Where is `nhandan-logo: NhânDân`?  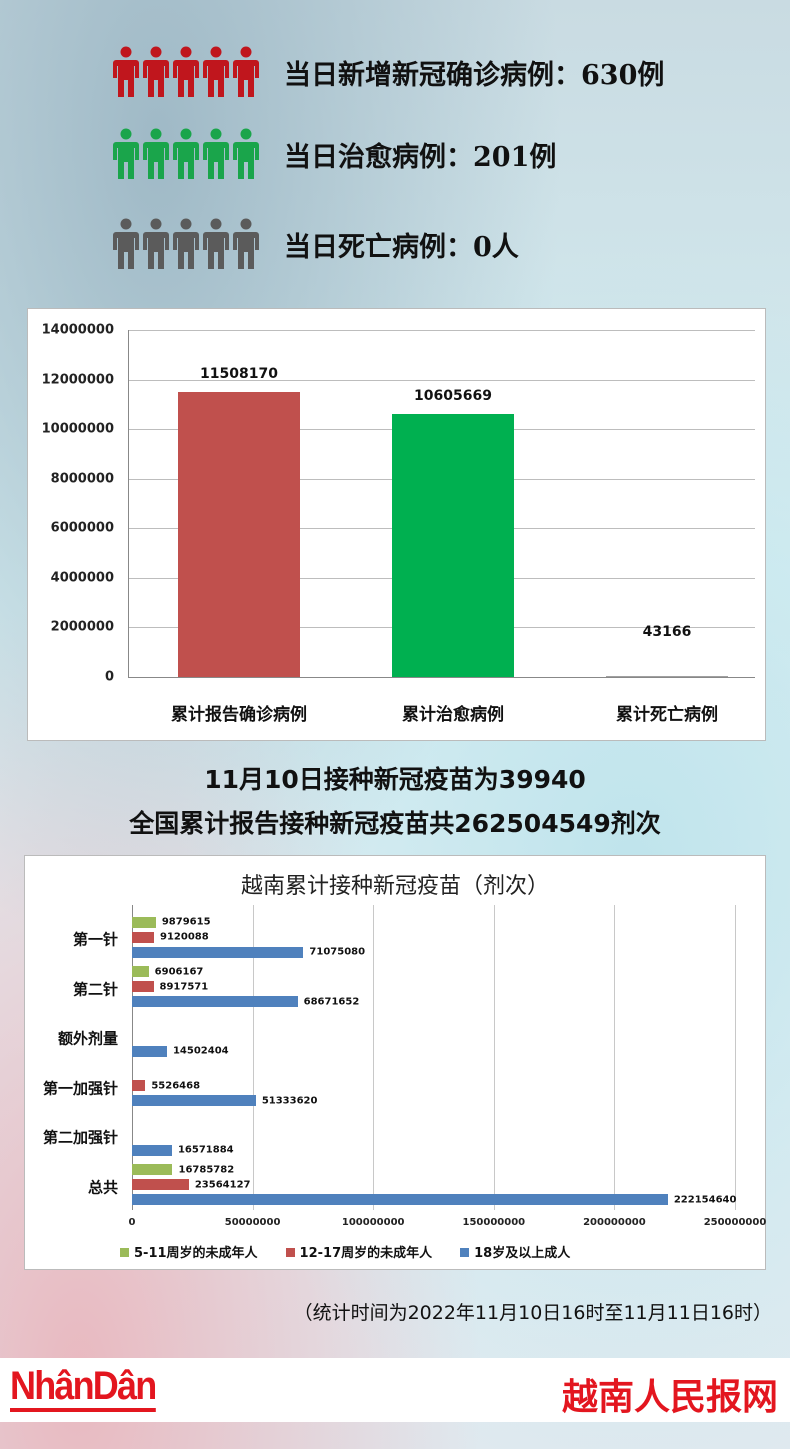 nhandan-logo: NhânDân is located at coordinates (83, 1388).